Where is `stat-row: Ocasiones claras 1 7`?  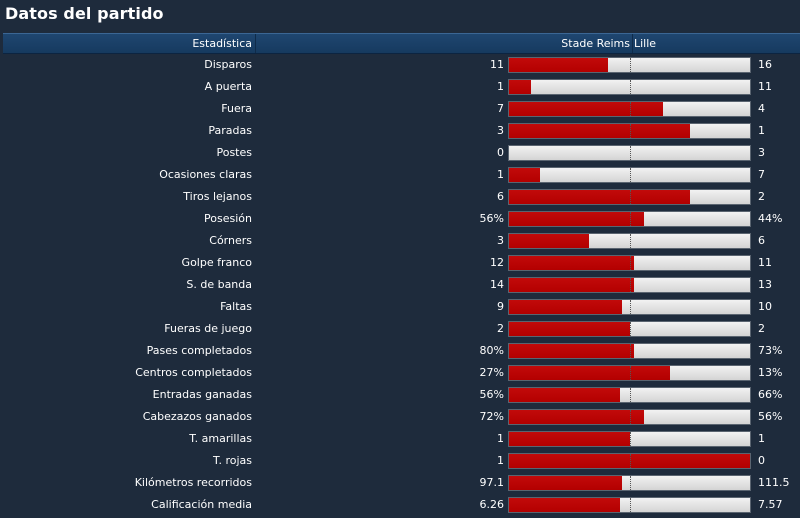 stat-row: Ocasiones claras 1 7 is located at coordinates (400, 175).